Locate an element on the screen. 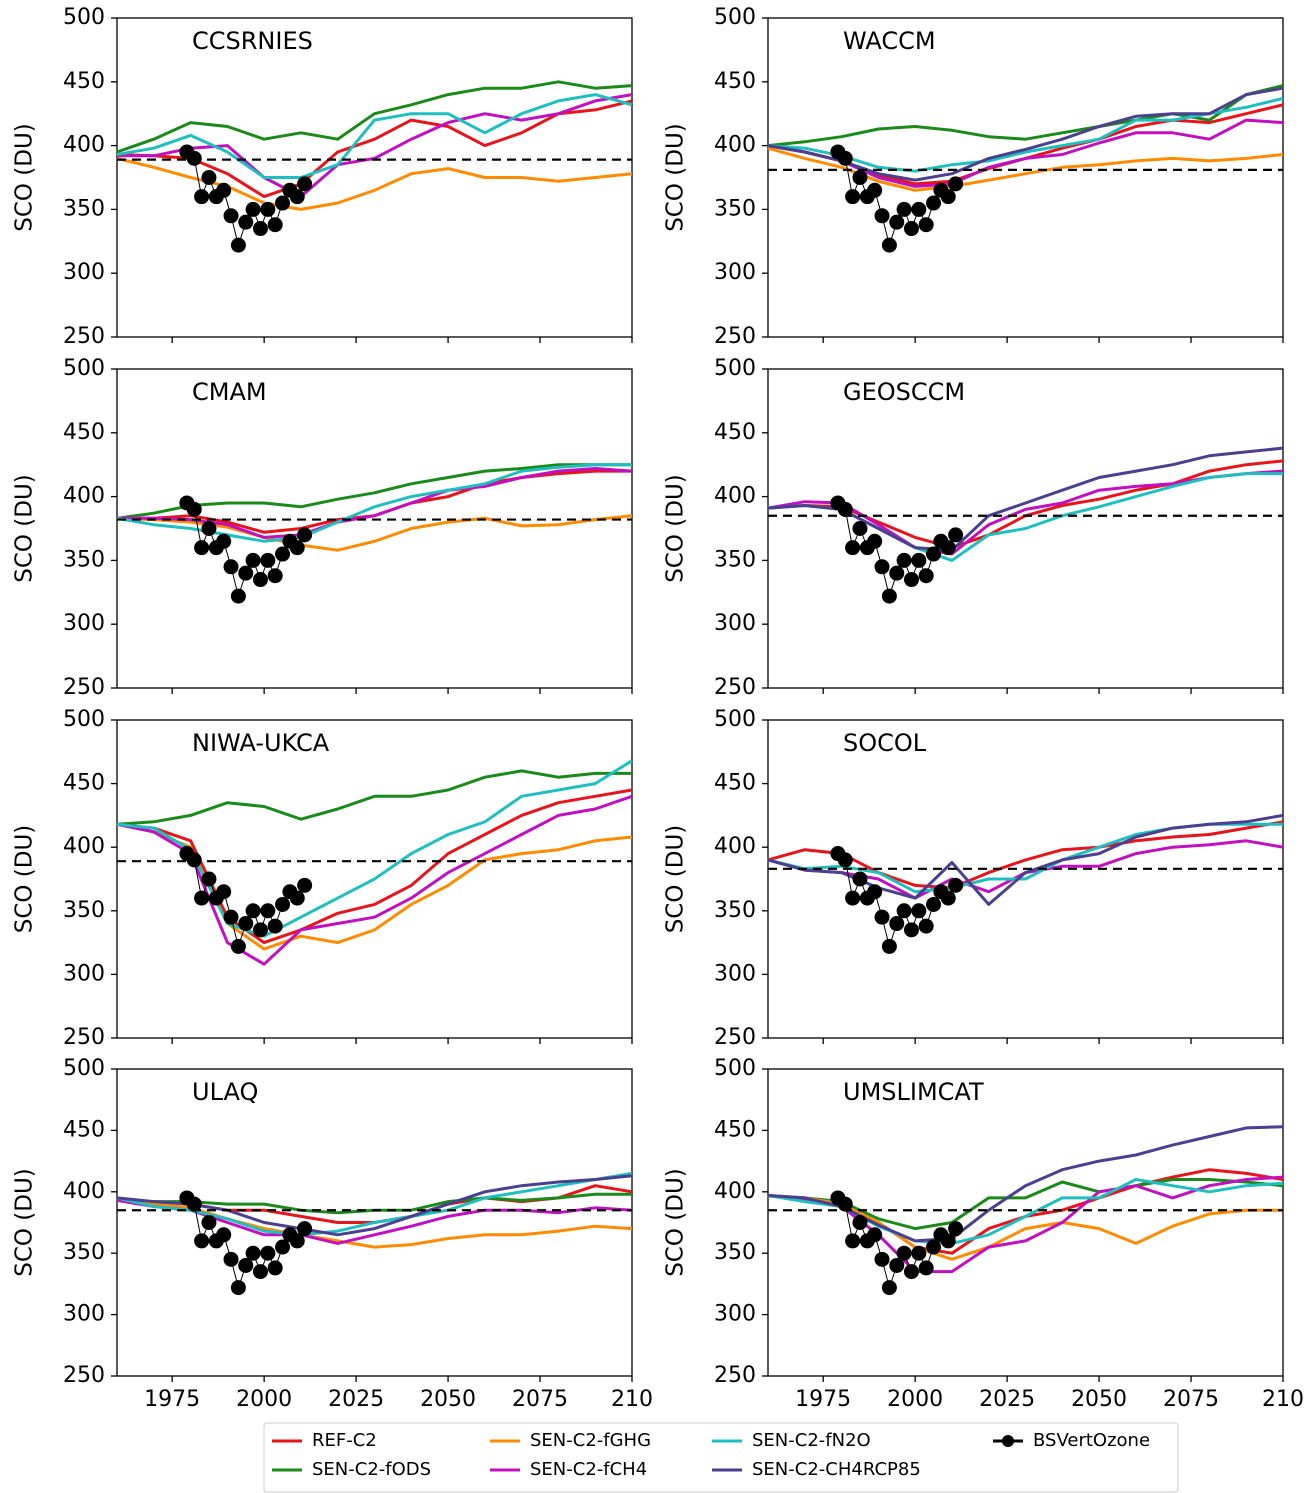 The height and width of the screenshot is (1493, 1311). panel-title: CMAM is located at coordinates (229, 392).